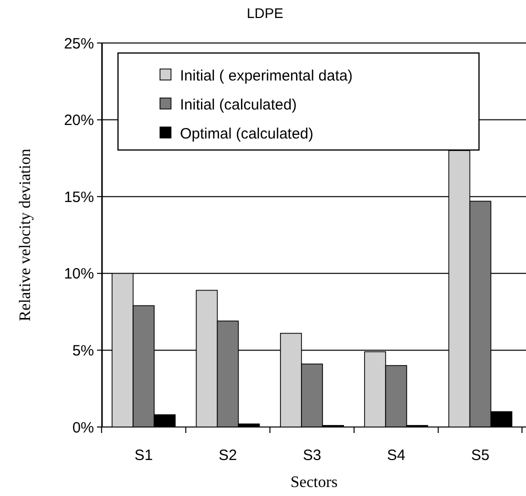  What do you see at coordinates (25, 235) in the screenshot?
I see `y-axis-title: Relative velocity deviation` at bounding box center [25, 235].